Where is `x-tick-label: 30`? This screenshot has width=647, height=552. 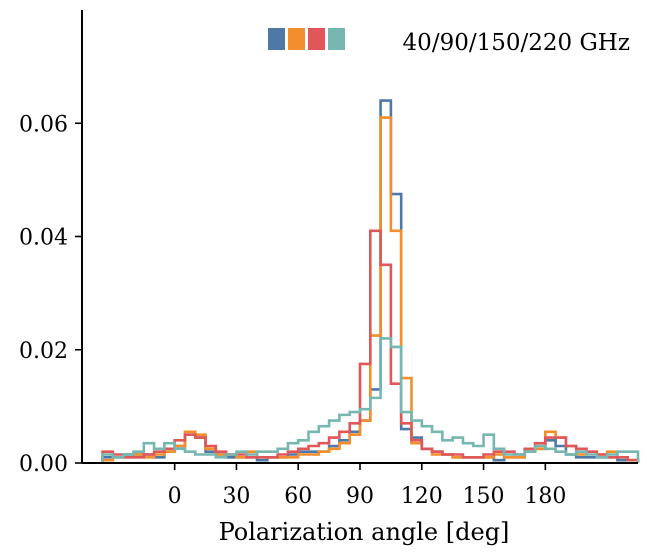 x-tick-label: 30 is located at coordinates (236, 496).